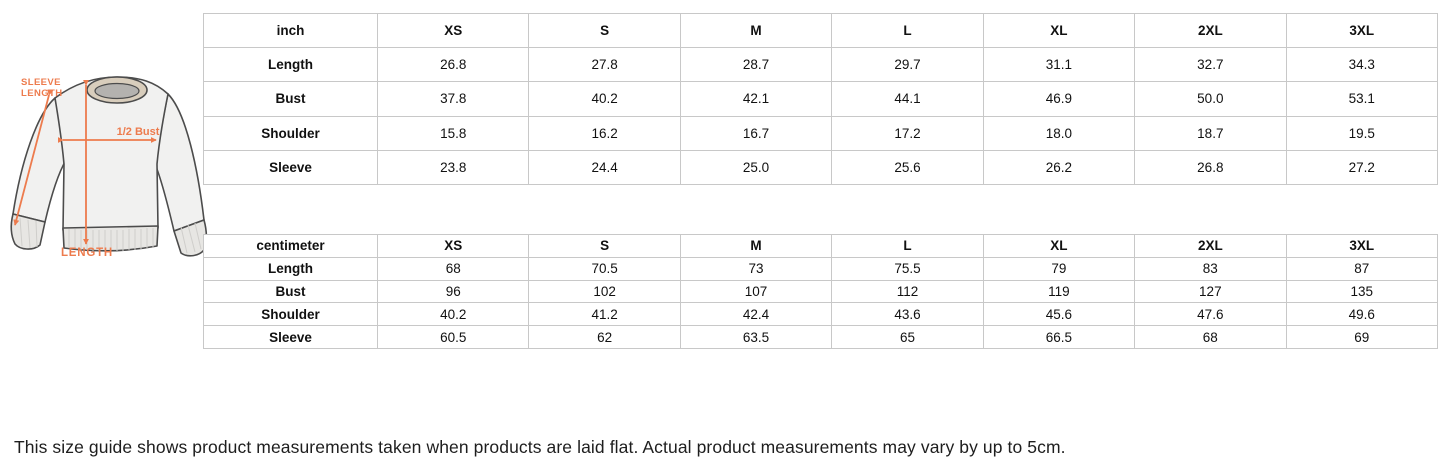 This screenshot has height=463, width=1445. What do you see at coordinates (1210, 268) in the screenshot?
I see `measurement-value-cell: 83` at bounding box center [1210, 268].